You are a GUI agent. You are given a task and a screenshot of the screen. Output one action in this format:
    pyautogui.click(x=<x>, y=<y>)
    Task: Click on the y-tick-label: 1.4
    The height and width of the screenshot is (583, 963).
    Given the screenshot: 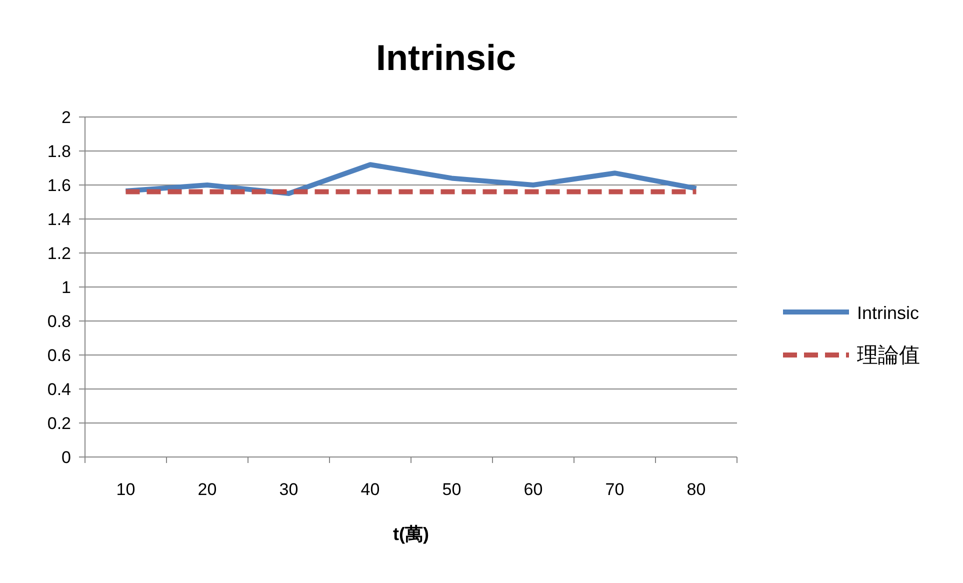 What is the action you would take?
    pyautogui.click(x=59, y=219)
    